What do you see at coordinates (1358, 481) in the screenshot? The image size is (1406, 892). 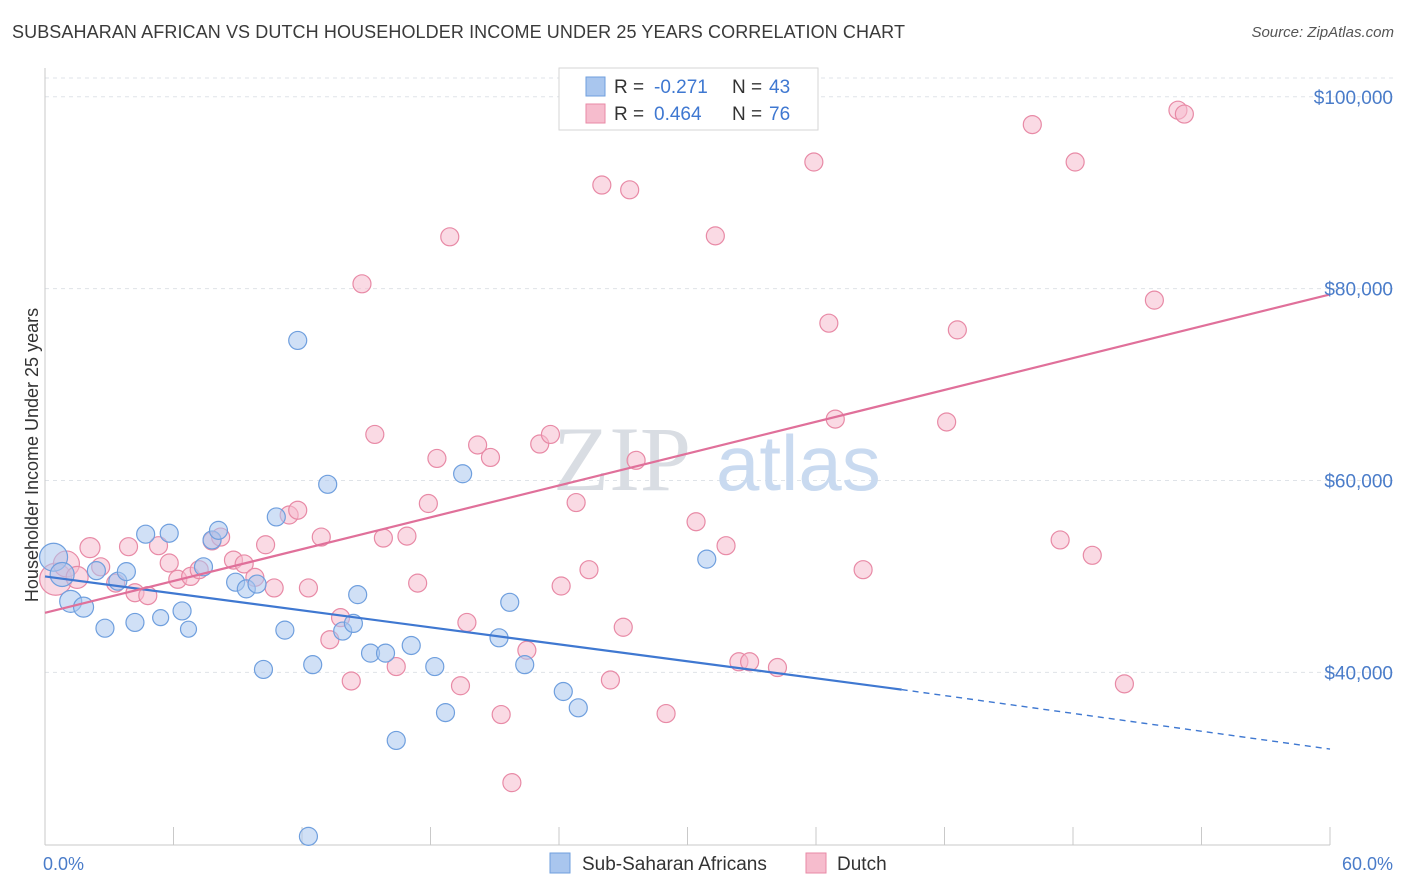 I see `y-tick-label-1: $60,000` at bounding box center [1358, 481].